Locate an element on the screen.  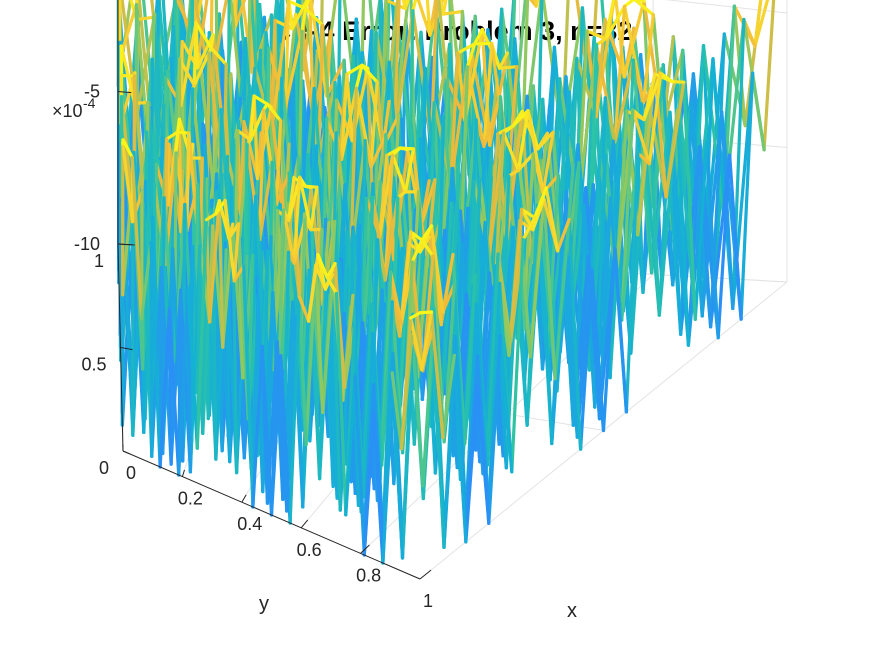
x-tick-label: 0 is located at coordinates (131, 473).